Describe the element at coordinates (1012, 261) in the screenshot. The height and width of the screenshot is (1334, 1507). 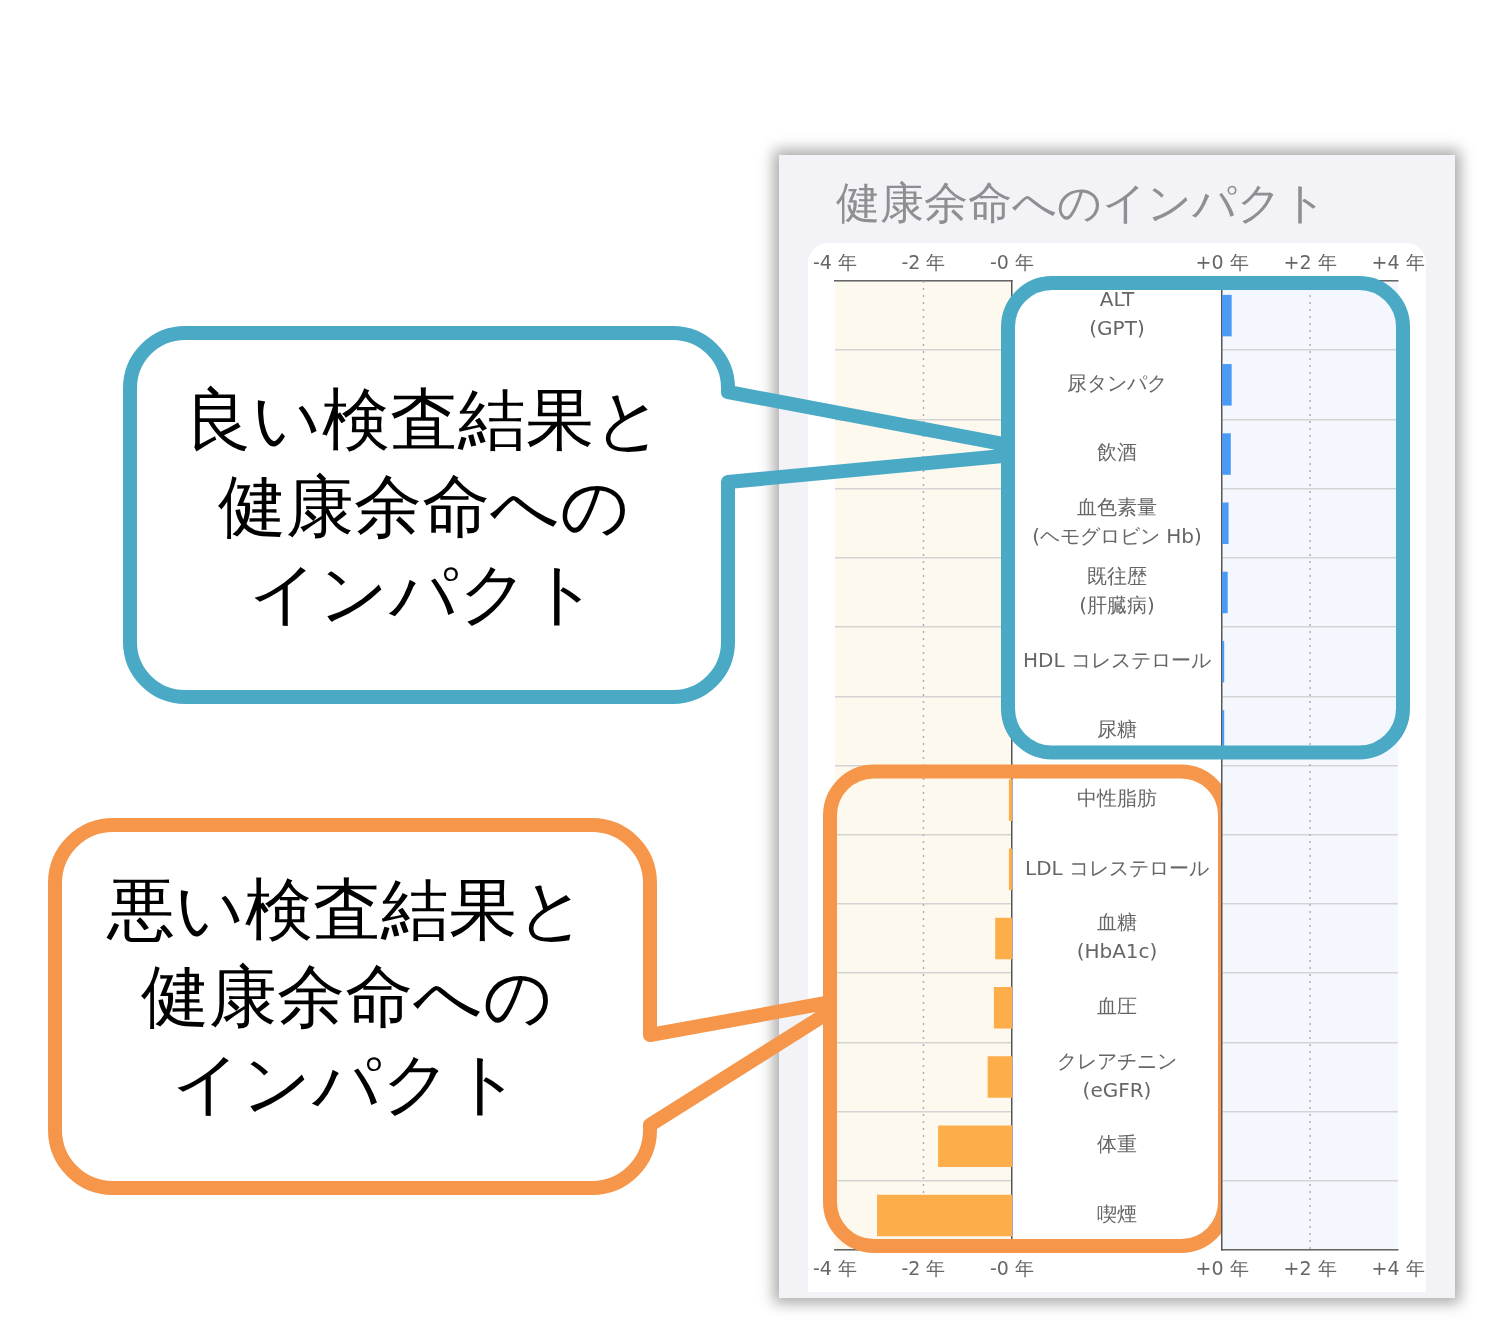
I see `x-tick-label: -0 年` at that location.